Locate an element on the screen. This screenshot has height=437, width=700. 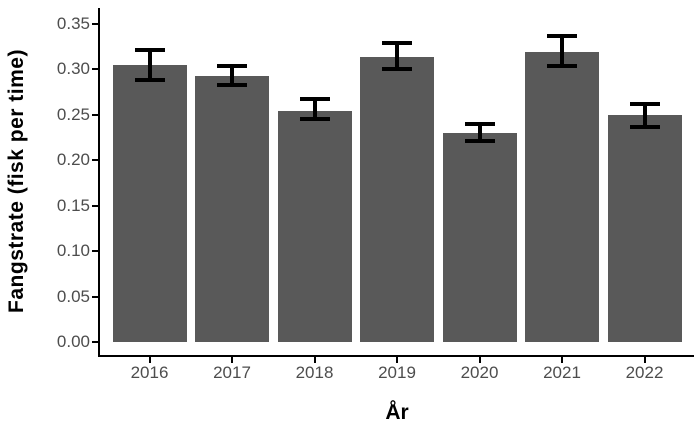
error-bar-cap-bottom-2019 is located at coordinates (397, 69).